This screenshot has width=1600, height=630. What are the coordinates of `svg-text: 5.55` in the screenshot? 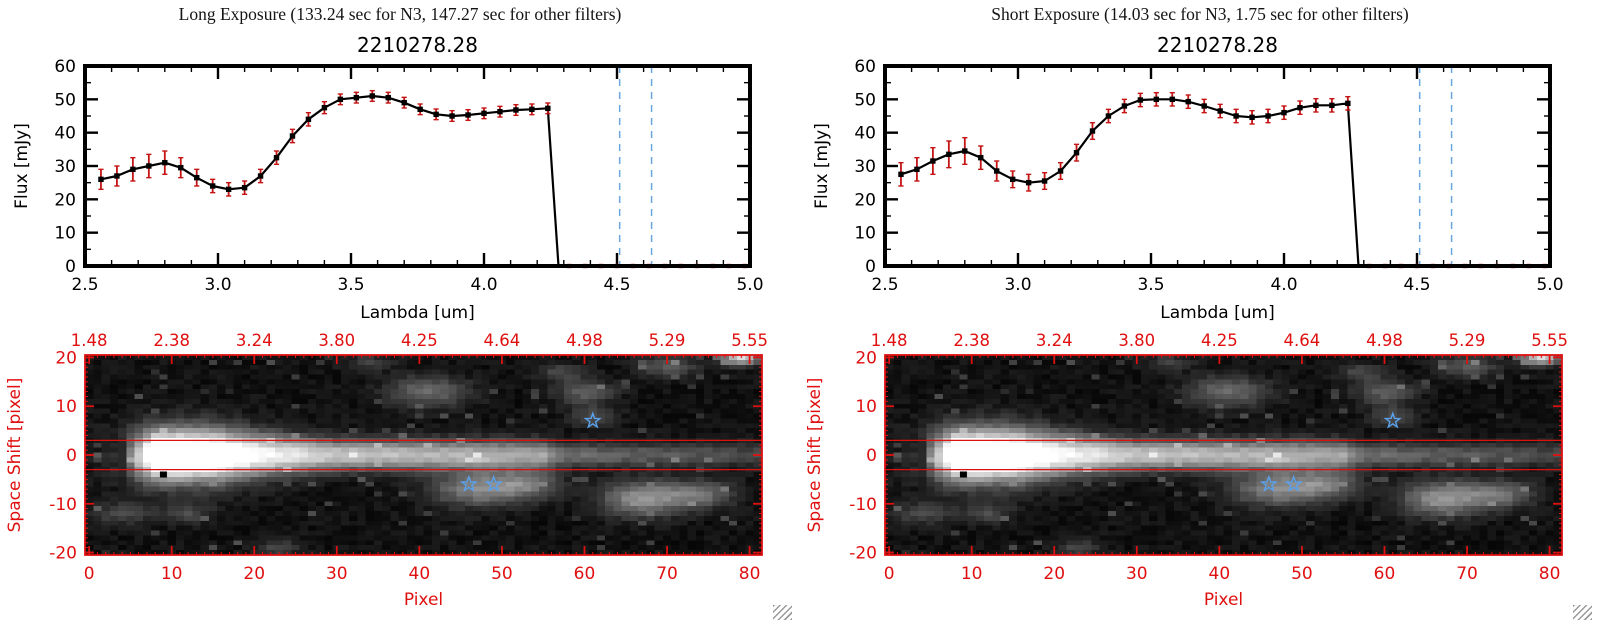 It's located at (749, 340).